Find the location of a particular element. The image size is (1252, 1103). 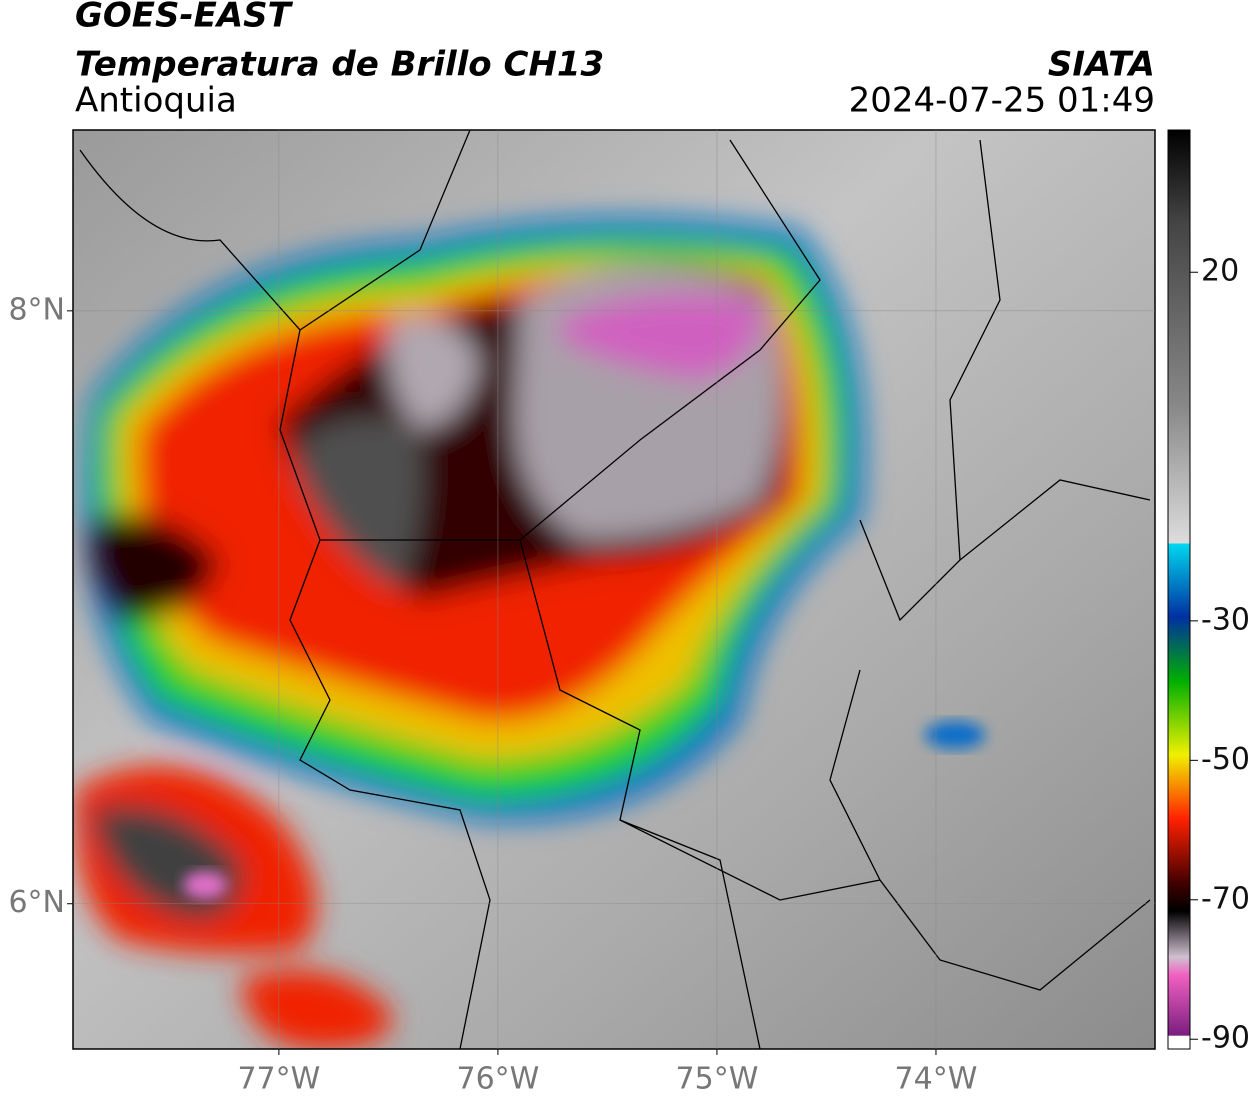

x-tick-label: 76°W is located at coordinates (497, 1079).